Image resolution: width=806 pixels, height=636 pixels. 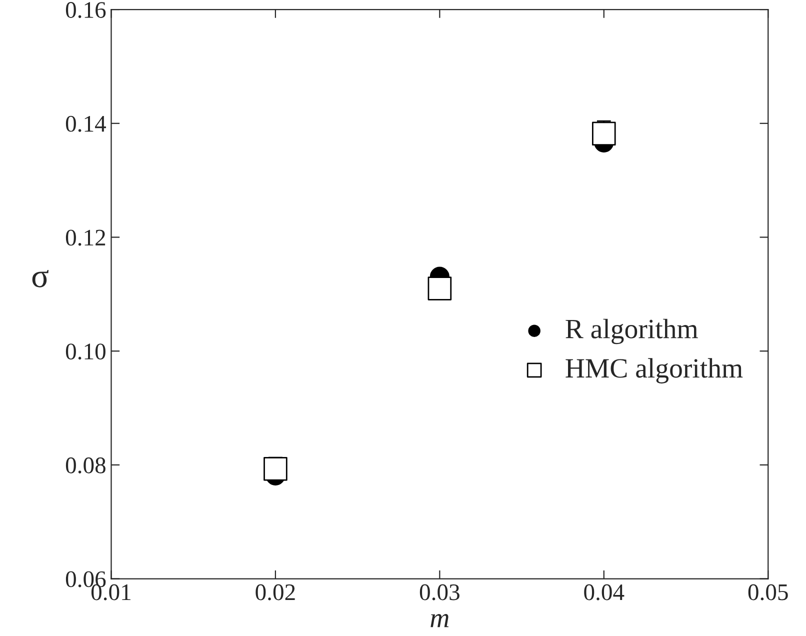 What do you see at coordinates (40, 279) in the screenshot?
I see `y-axis-title: σ` at bounding box center [40, 279].